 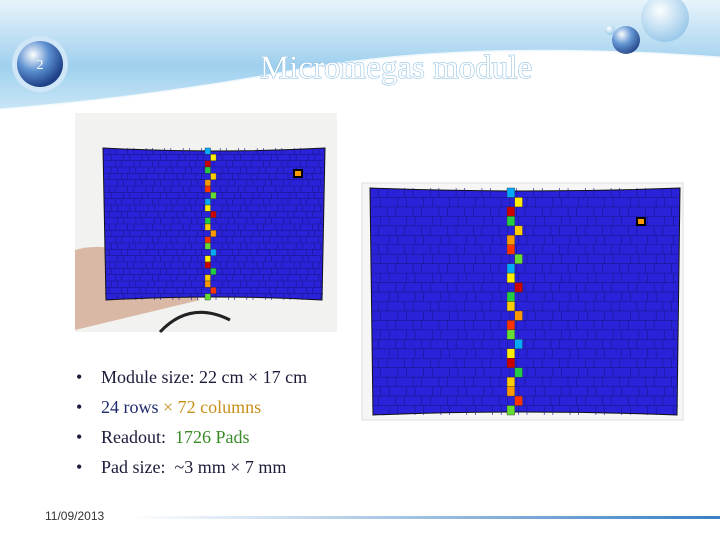 What do you see at coordinates (194, 467) in the screenshot?
I see `bullet-text: Pad size: ~3 mm × 7 mm` at bounding box center [194, 467].